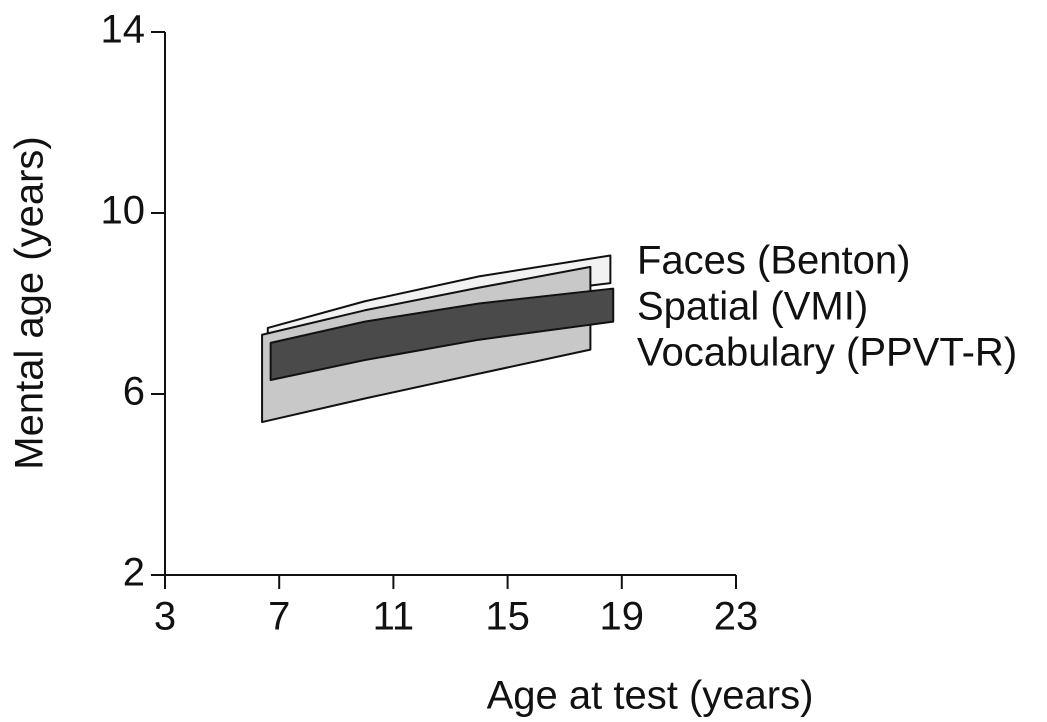 This screenshot has height=722, width=1047. I want to click on x-tick-label: 7, so click(279, 617).